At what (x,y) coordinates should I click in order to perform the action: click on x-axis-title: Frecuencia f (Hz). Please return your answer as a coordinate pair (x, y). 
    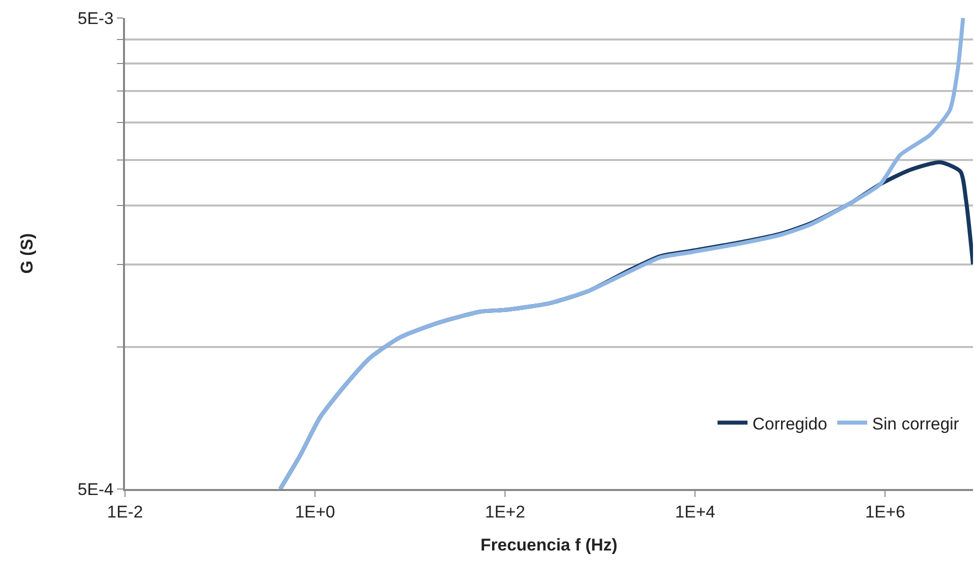
    Looking at the image, I should click on (549, 544).